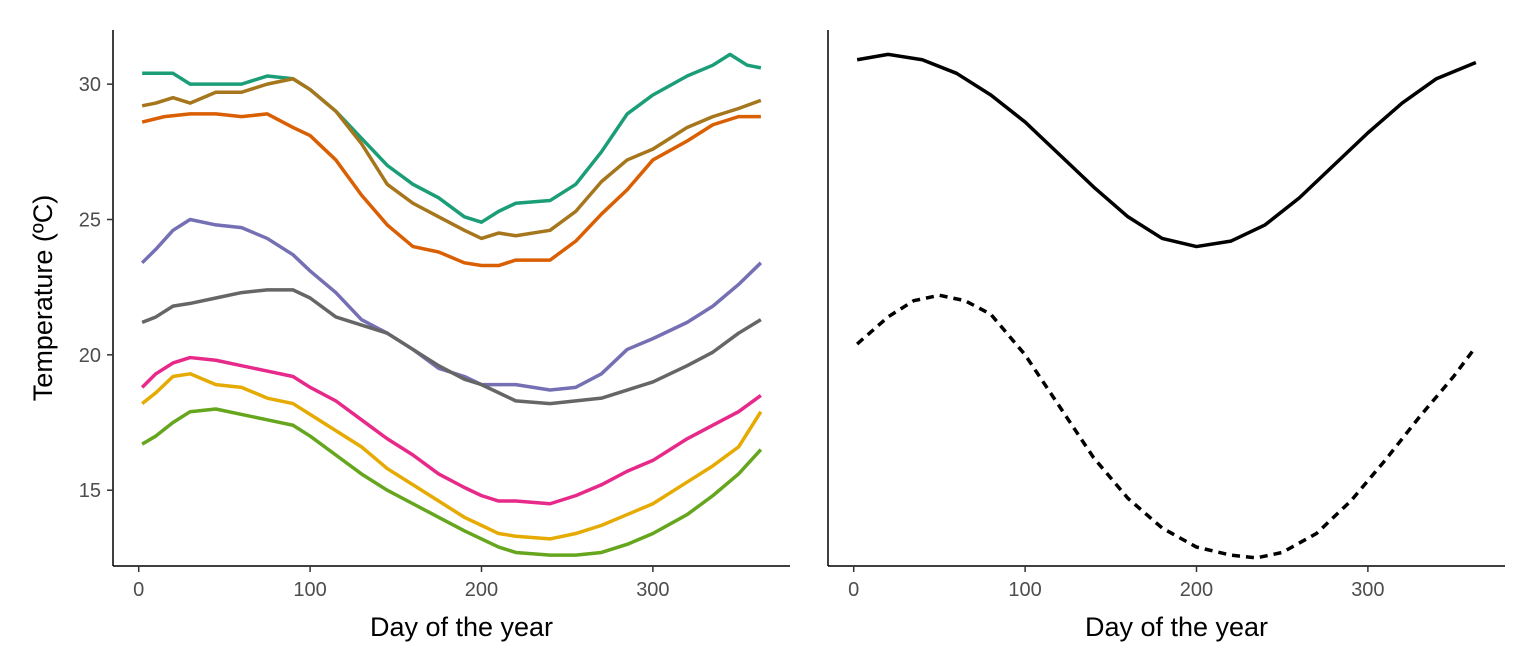 Image resolution: width=1536 pixels, height=672 pixels. Describe the element at coordinates (90, 356) in the screenshot. I see `y-tick-label: 20` at that location.